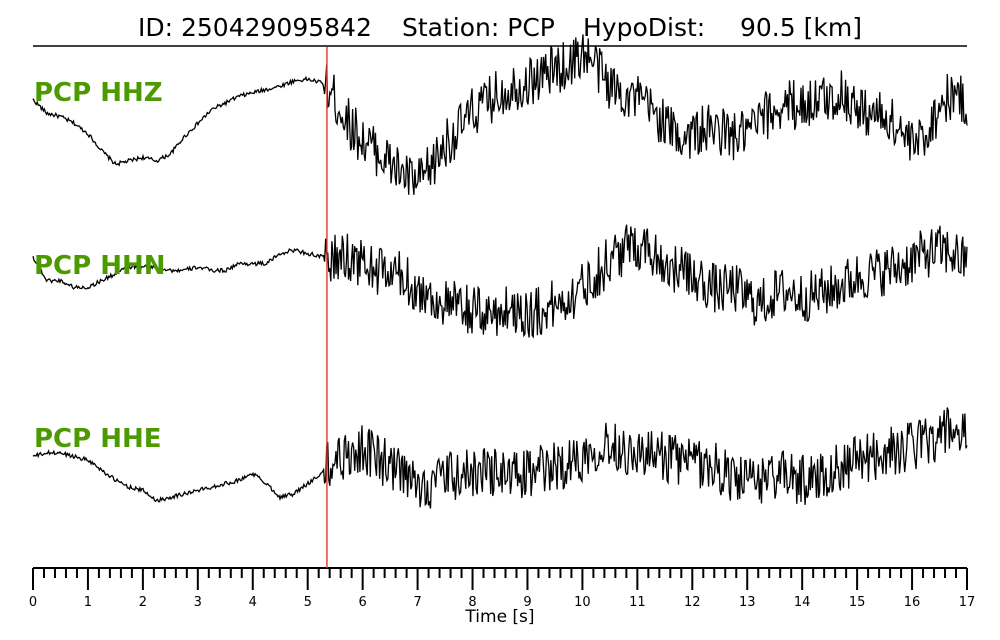  What do you see at coordinates (255, 27) in the screenshot?
I see `title-id: ID: 250429095842` at bounding box center [255, 27].